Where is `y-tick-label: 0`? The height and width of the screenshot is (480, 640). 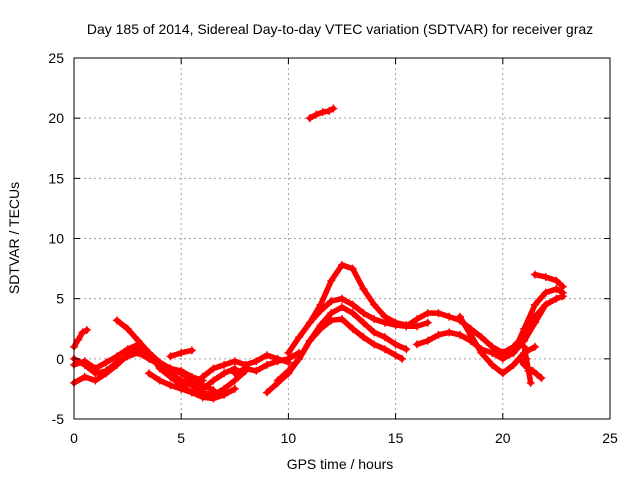 y-tick-label: 0 is located at coordinates (60, 359).